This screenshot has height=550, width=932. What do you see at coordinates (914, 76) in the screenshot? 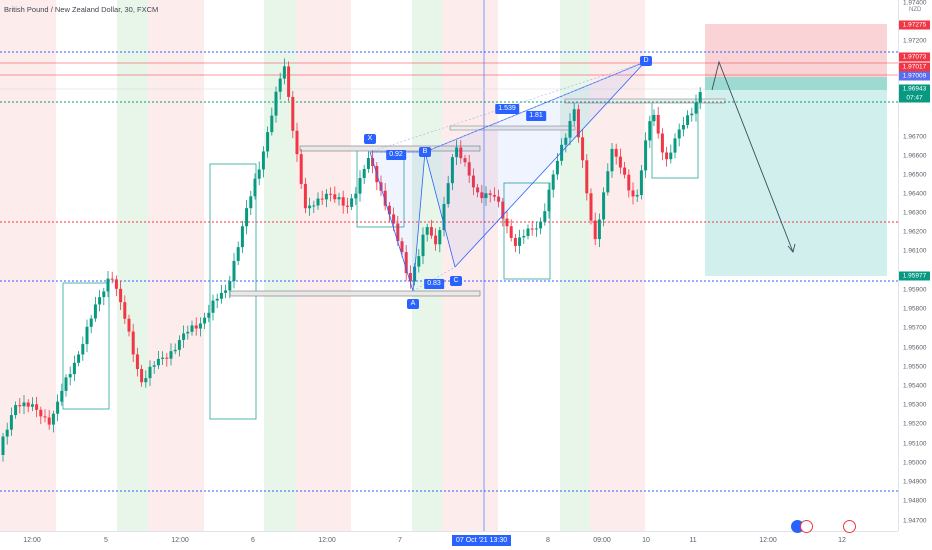
I see `price-tag: 1.97009` at bounding box center [914, 76].